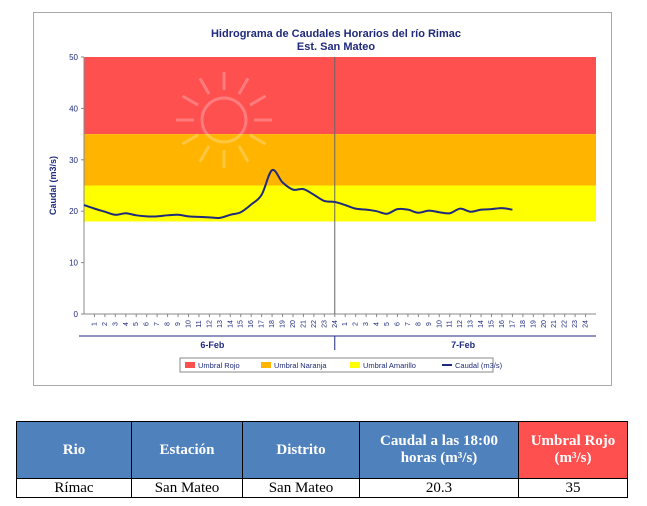 This screenshot has width=647, height=506. I want to click on chart-subtitle: Est. San Mateo, so click(336, 47).